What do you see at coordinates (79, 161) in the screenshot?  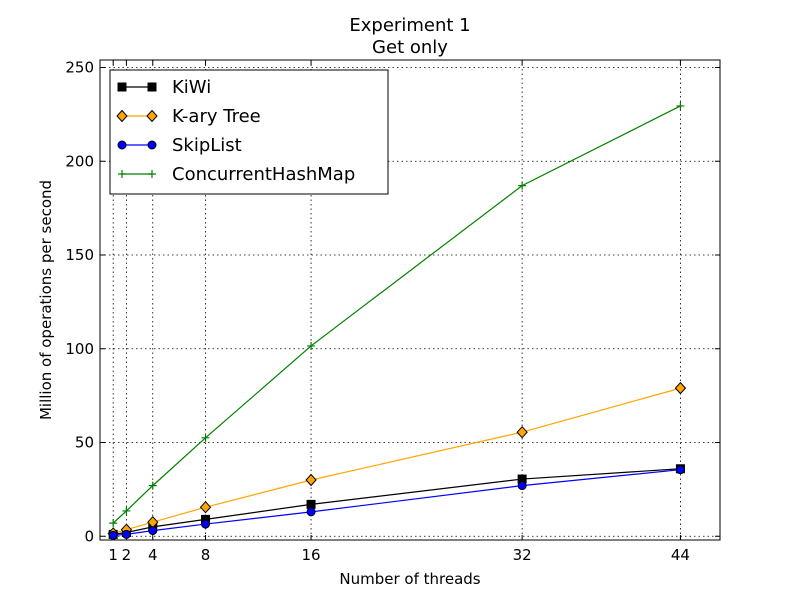 I see `y-tick-label: 200` at bounding box center [79, 161].